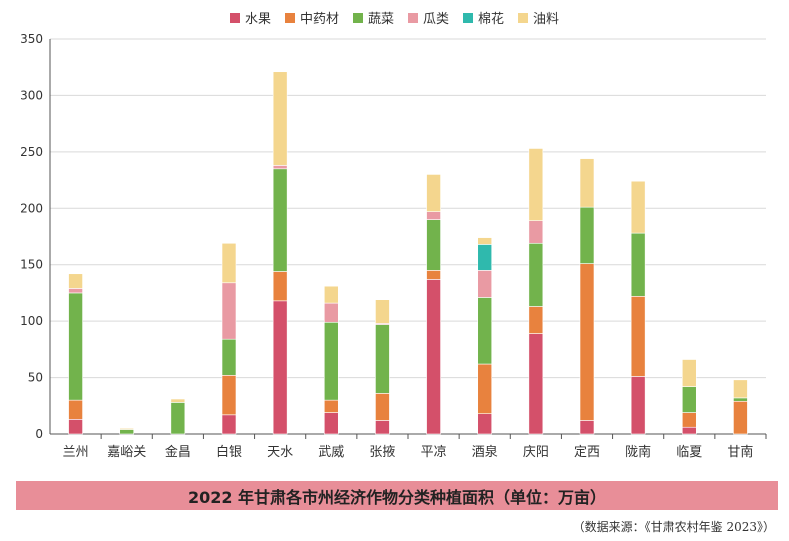 This screenshot has height=541, width=789. What do you see at coordinates (31, 39) in the screenshot?
I see `y-tick-label: 350` at bounding box center [31, 39].